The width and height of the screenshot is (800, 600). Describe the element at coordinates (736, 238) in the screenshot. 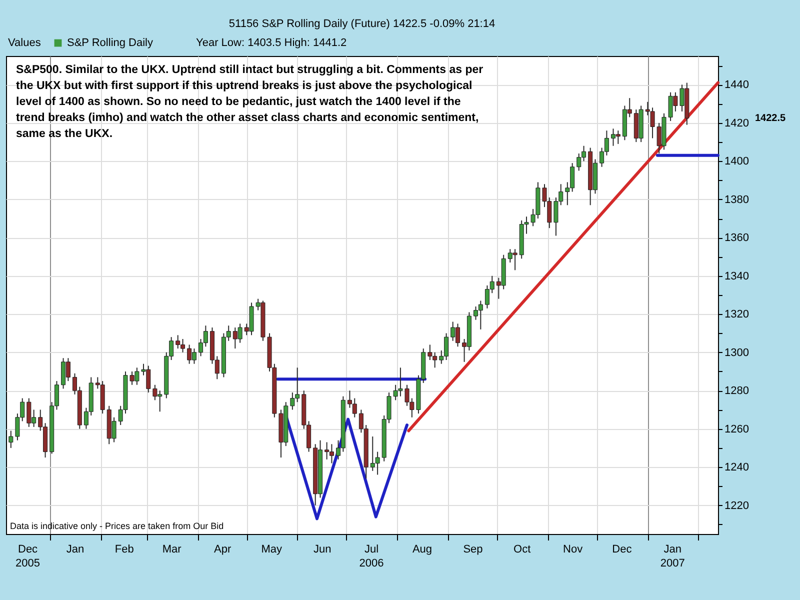

I see `y-tick-label: 1360` at that location.